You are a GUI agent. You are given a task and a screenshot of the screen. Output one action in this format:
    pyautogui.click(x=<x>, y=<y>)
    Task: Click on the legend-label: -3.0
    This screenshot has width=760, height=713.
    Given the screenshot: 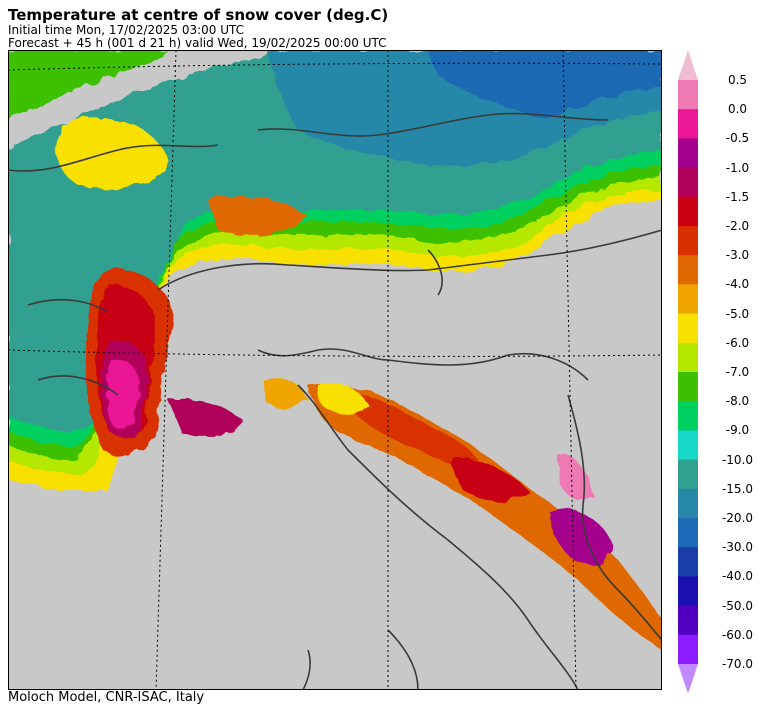 What is the action you would take?
    pyautogui.click(x=737, y=255)
    